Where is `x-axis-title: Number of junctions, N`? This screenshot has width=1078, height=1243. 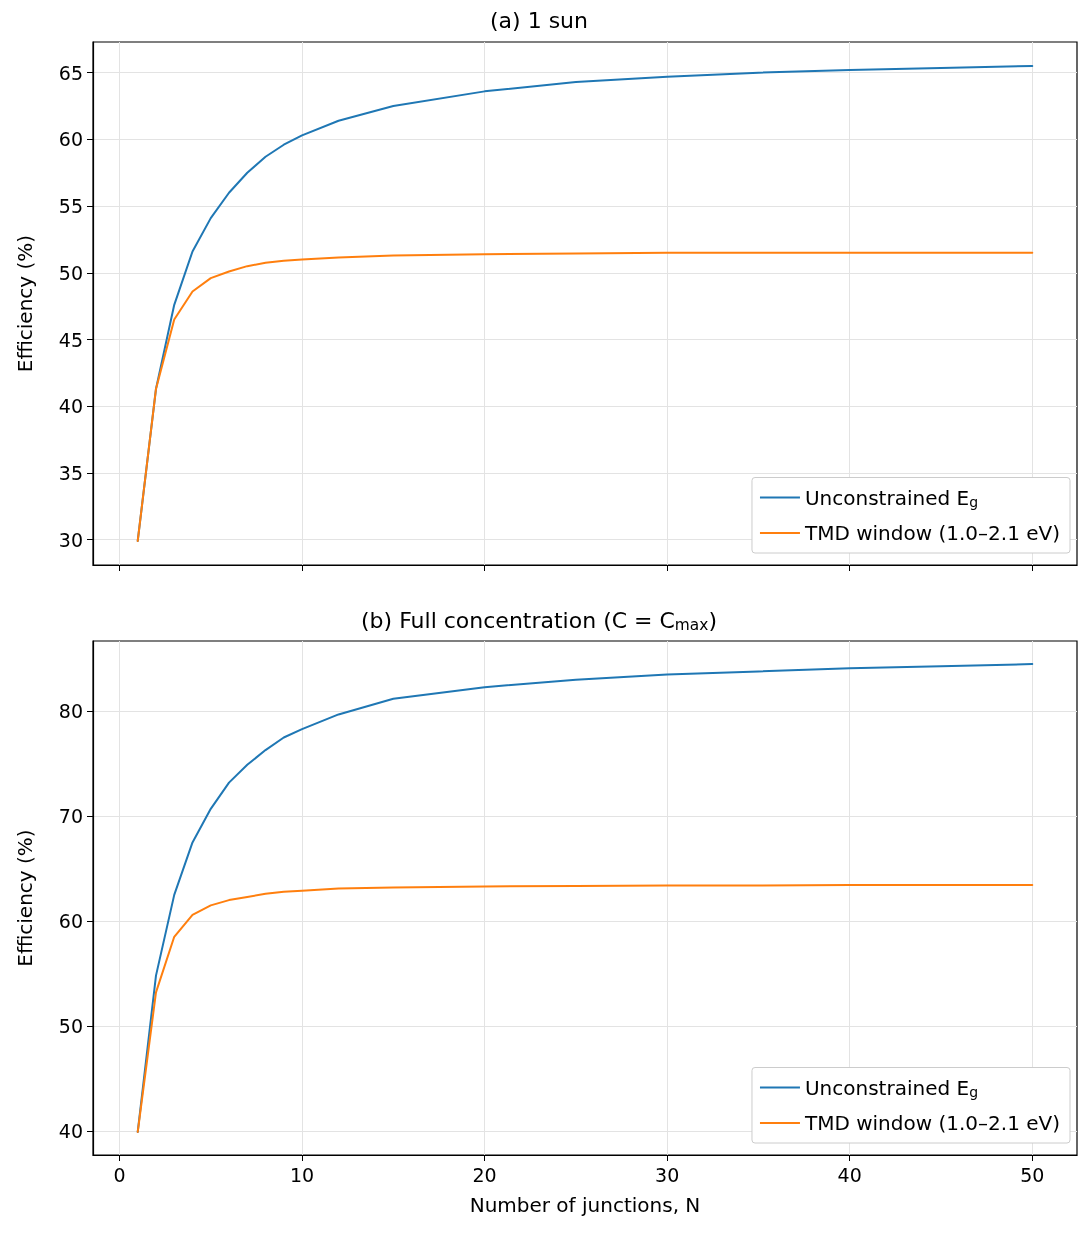
x-axis-title: Number of junctions, N is located at coordinates (585, 1205).